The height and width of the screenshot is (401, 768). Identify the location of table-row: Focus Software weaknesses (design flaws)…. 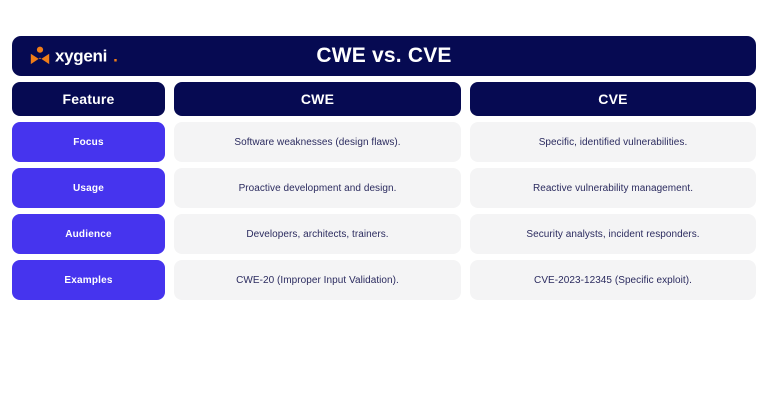
(384, 142).